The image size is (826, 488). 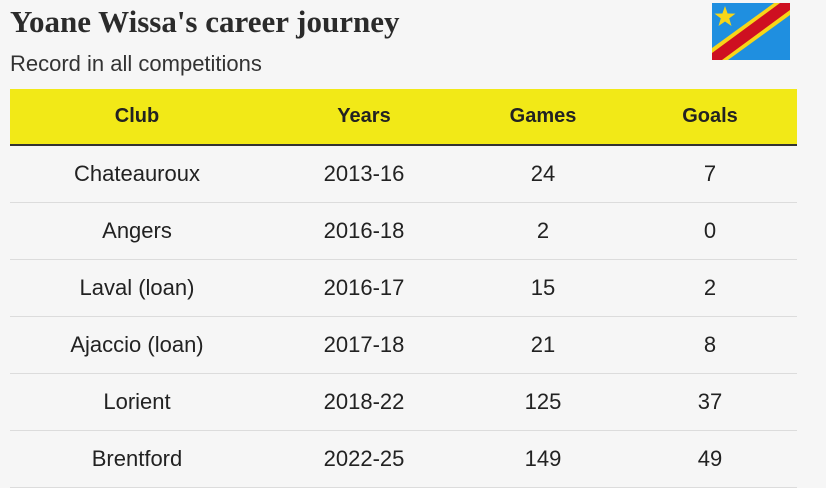 I want to click on table-cell: 7, so click(x=710, y=173).